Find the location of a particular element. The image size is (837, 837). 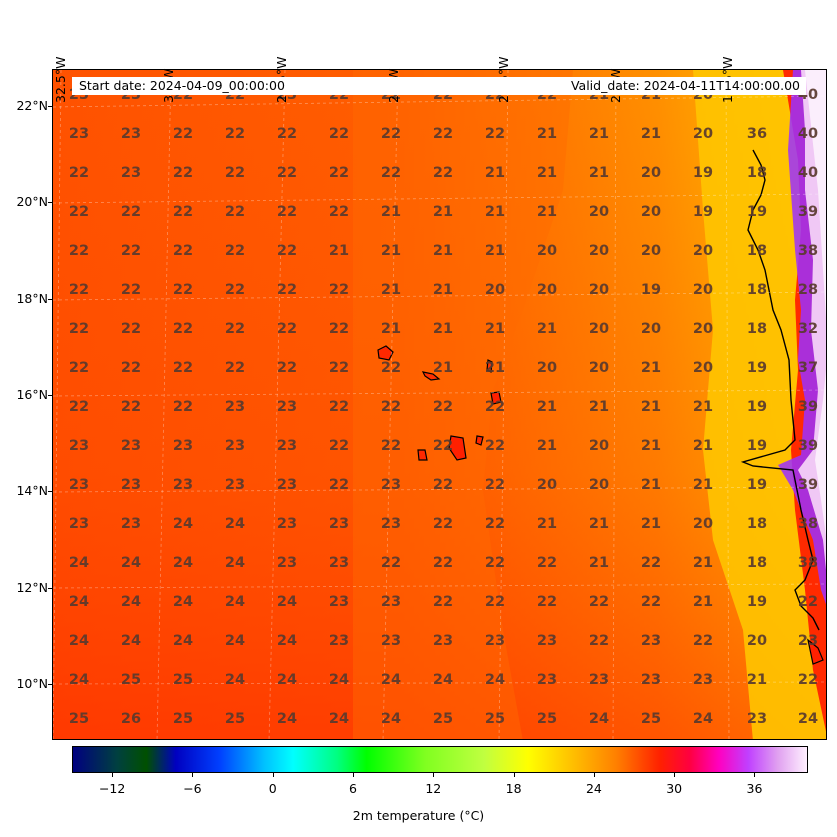

lat-tick-label: 10°N is located at coordinates (32, 683).